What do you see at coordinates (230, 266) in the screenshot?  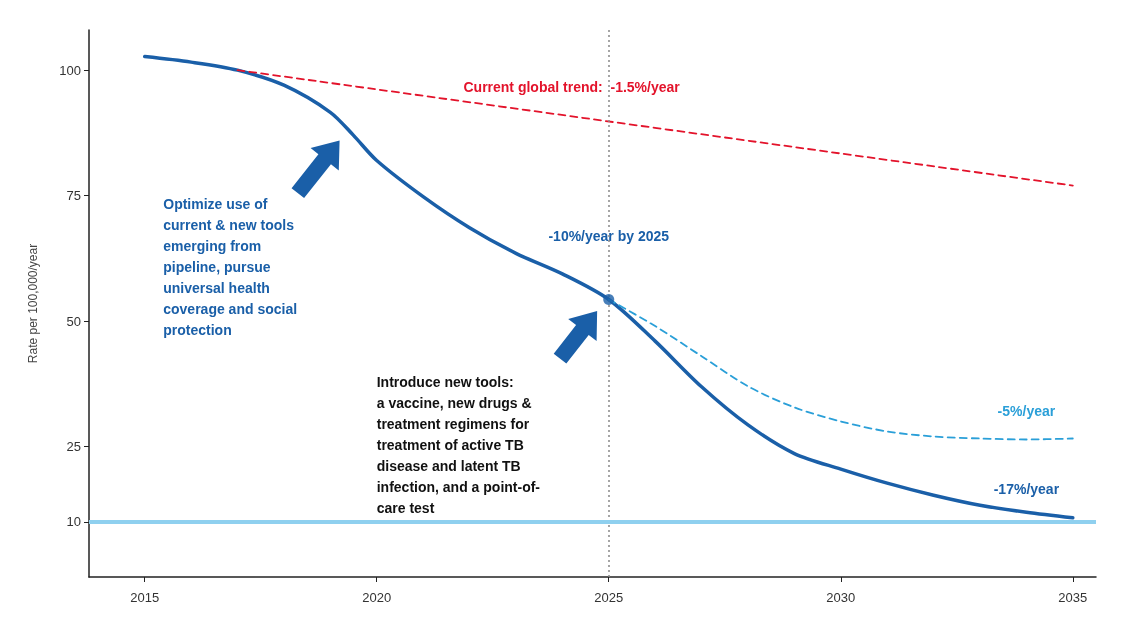 I see `annotation: Optimize use of current & new tools emerging from pipeline, pursue universal health coverage and social protection` at bounding box center [230, 266].